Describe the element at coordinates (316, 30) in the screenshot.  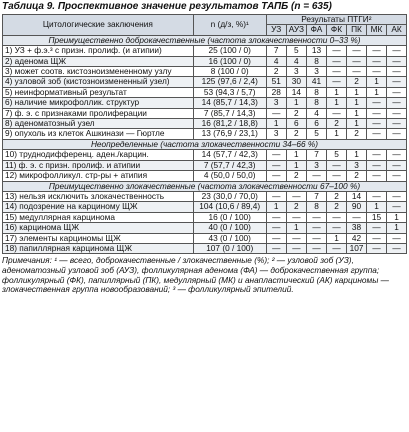
I see `header-cell: ФА` at that location.